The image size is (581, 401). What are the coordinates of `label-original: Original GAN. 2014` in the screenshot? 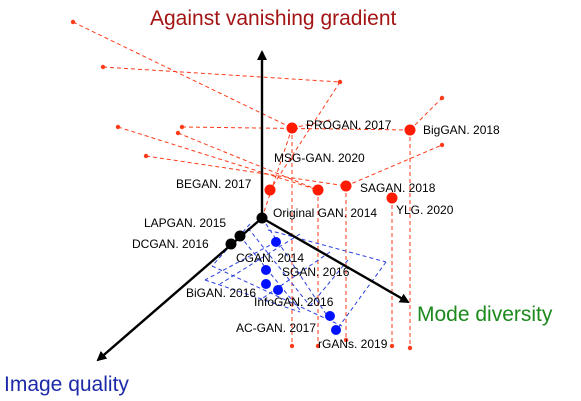 It's located at (325, 213).